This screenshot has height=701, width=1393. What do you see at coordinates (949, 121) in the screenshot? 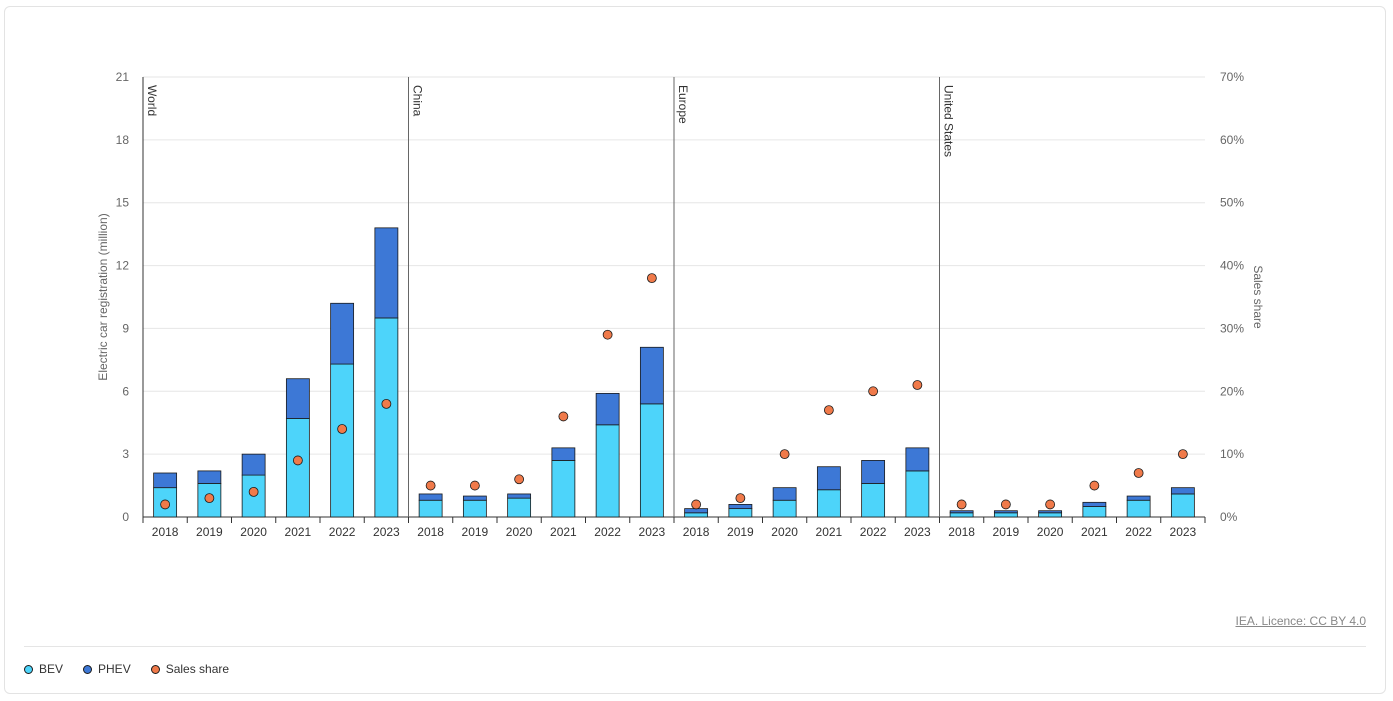
I see `panel-label: United States` at bounding box center [949, 121].